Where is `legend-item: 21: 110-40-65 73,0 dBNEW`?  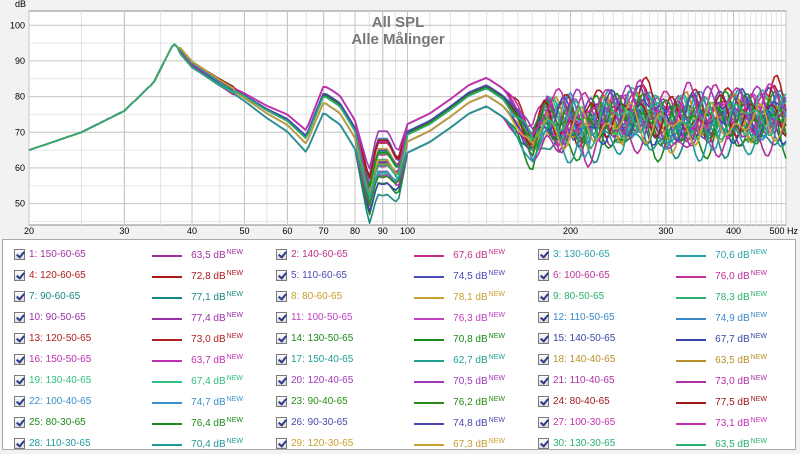
legend-item: 21: 110-40-65 73,0 dBNEW is located at coordinates (662, 381).